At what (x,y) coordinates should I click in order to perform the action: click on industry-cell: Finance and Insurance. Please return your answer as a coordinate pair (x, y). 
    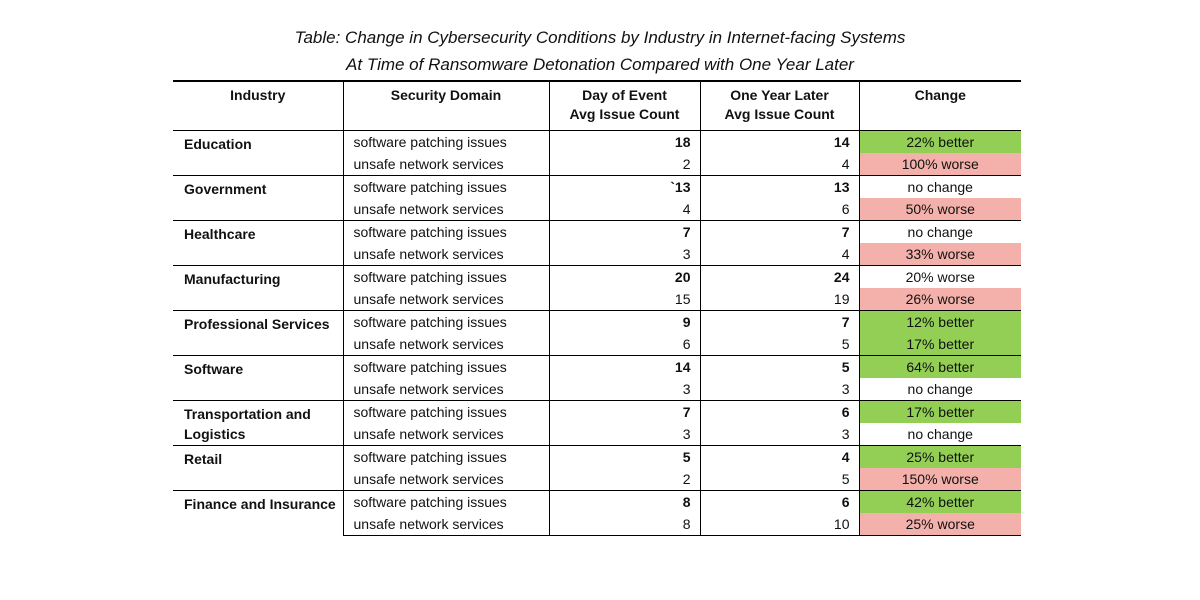
    Looking at the image, I should click on (258, 513).